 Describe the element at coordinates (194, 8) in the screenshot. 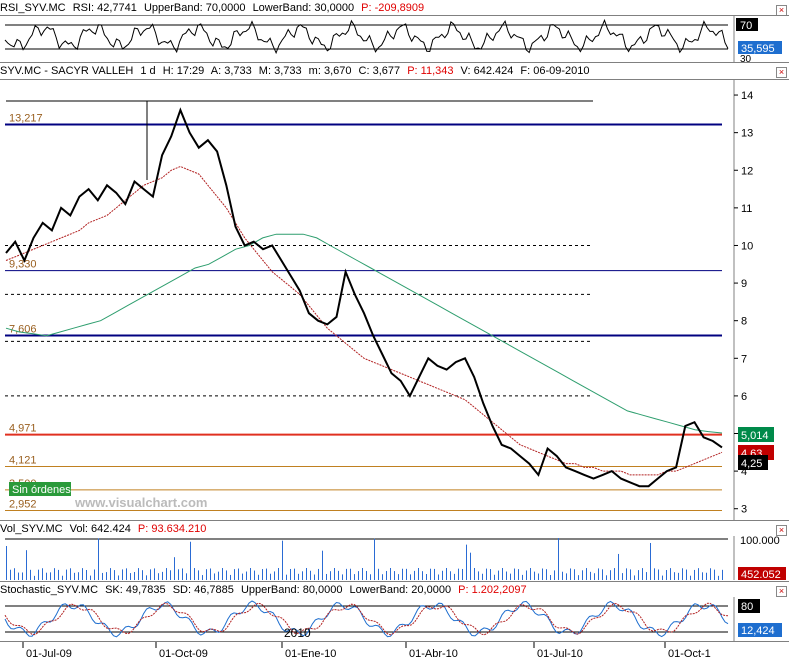

I see `rsi-upper-band: UpperBand: 70,0000` at that location.